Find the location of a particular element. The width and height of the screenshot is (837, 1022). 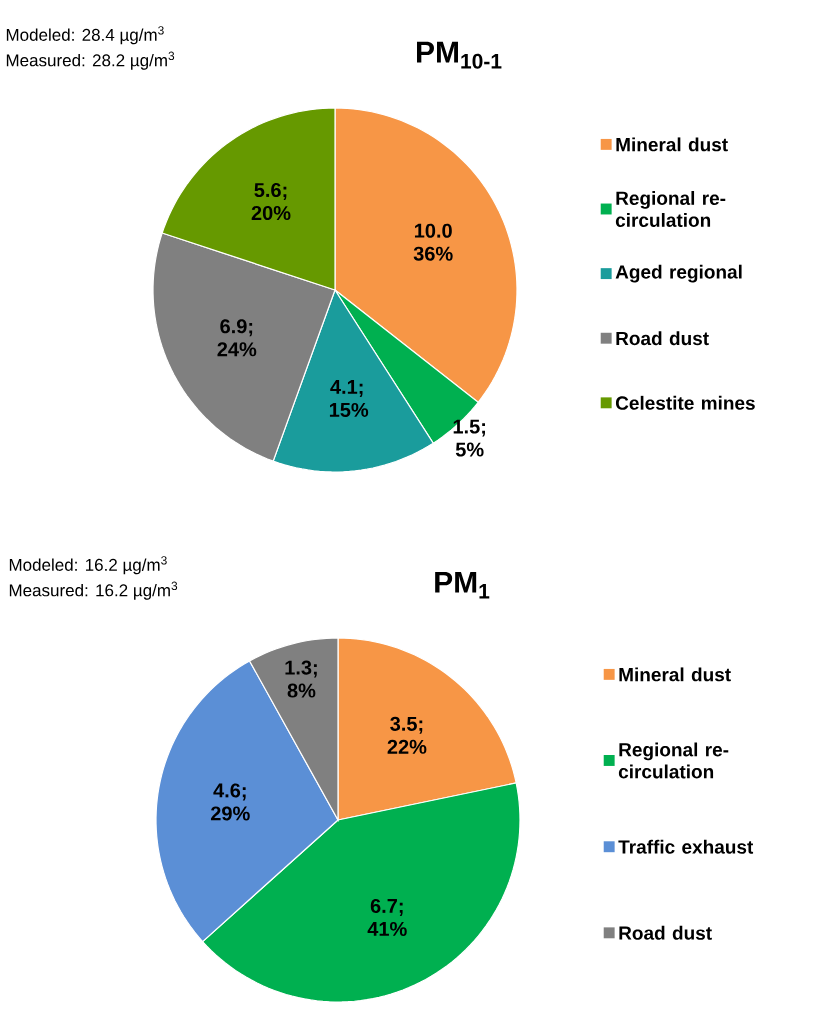

data-label: 5.6; 20% is located at coordinates (271, 201).